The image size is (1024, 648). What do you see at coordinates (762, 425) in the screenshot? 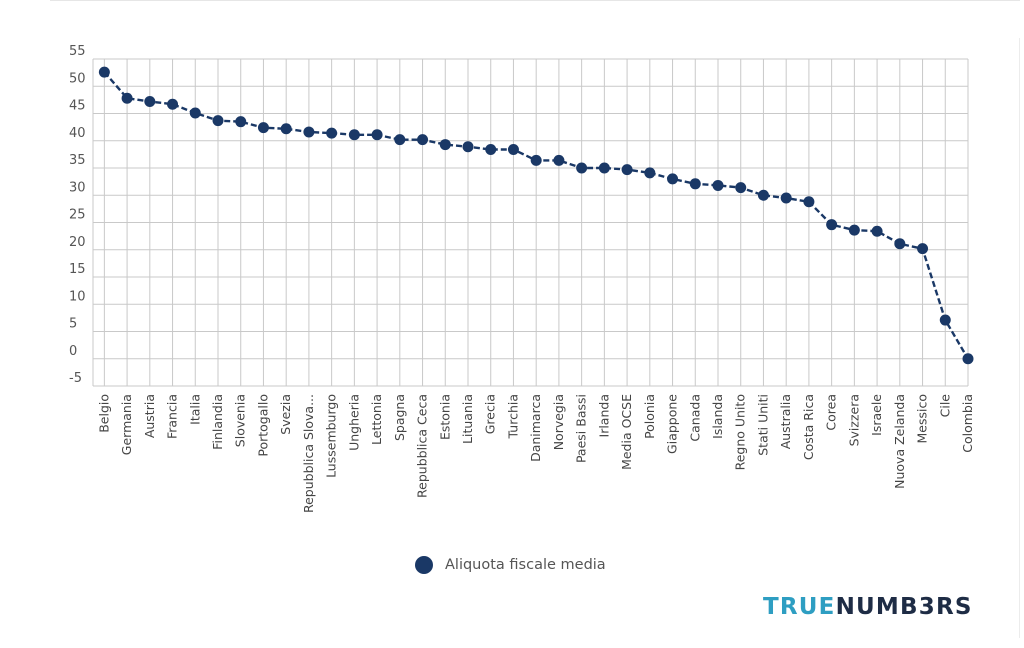
I see `x-tick-label: Stati Uniti` at bounding box center [762, 425].